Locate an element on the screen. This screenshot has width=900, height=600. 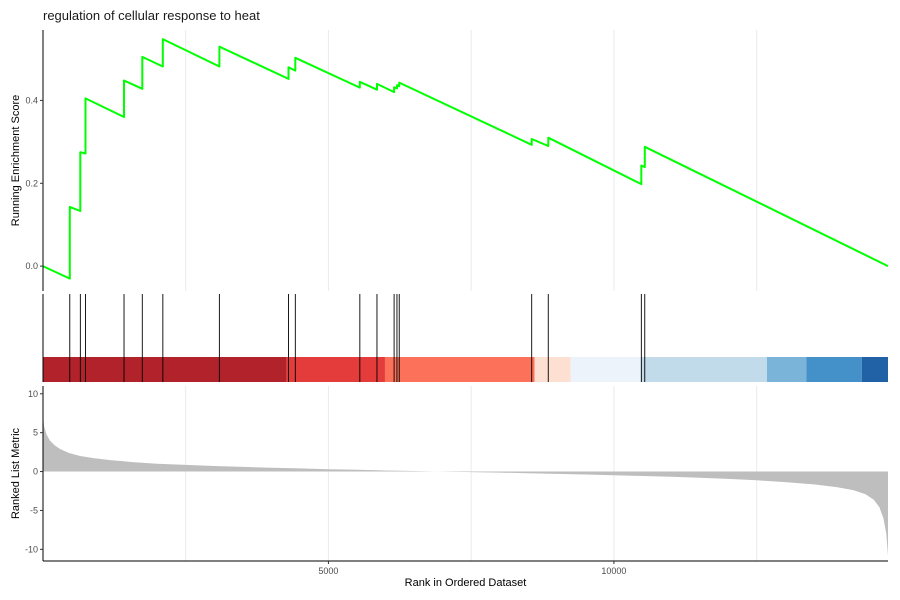
y-axis-title-metric: Ranked List Metric is located at coordinates (16, 473).